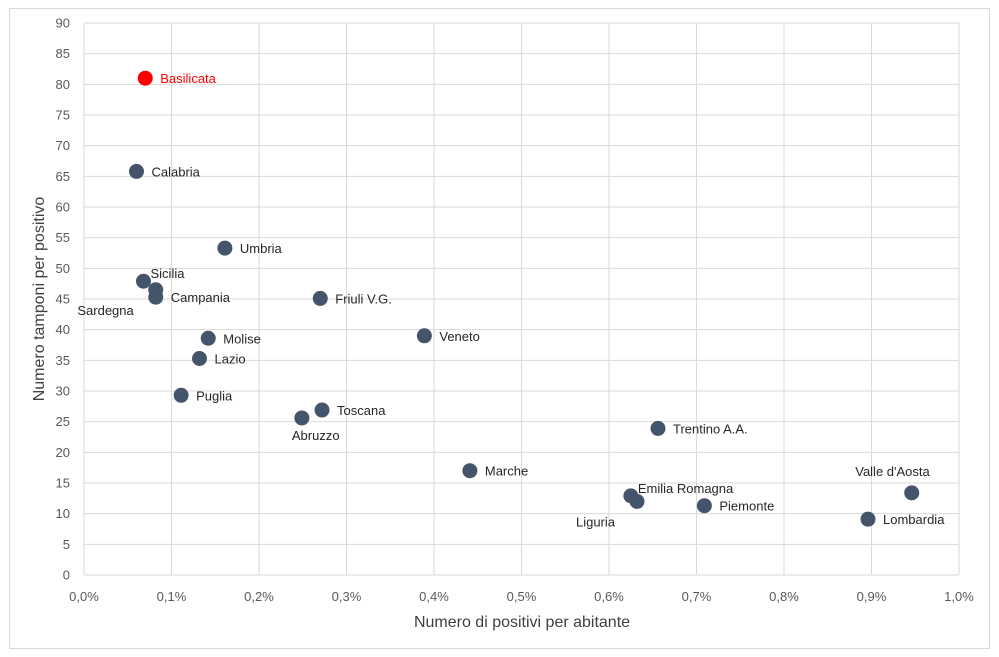 This screenshot has width=999, height=657. What do you see at coordinates (214, 395) in the screenshot?
I see `data-label: Puglia` at bounding box center [214, 395].